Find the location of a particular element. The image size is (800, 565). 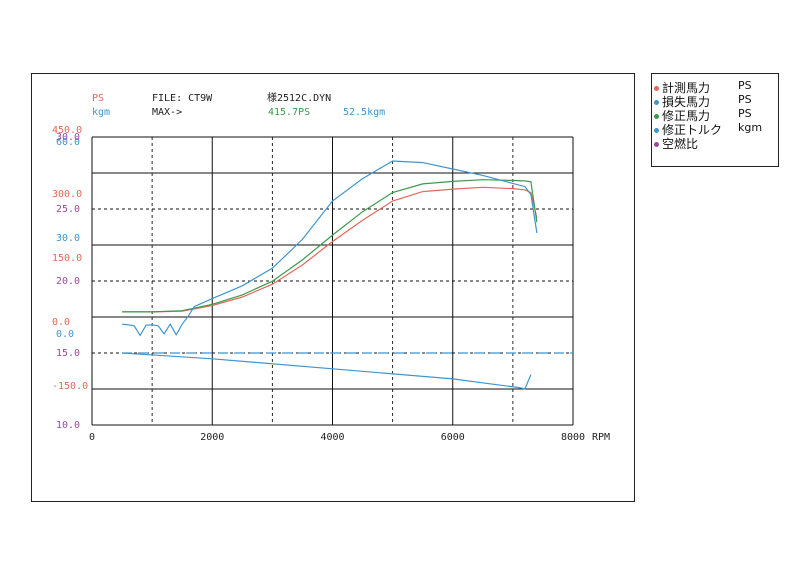

kgm-tick-label: 0.0 is located at coordinates (65, 334).